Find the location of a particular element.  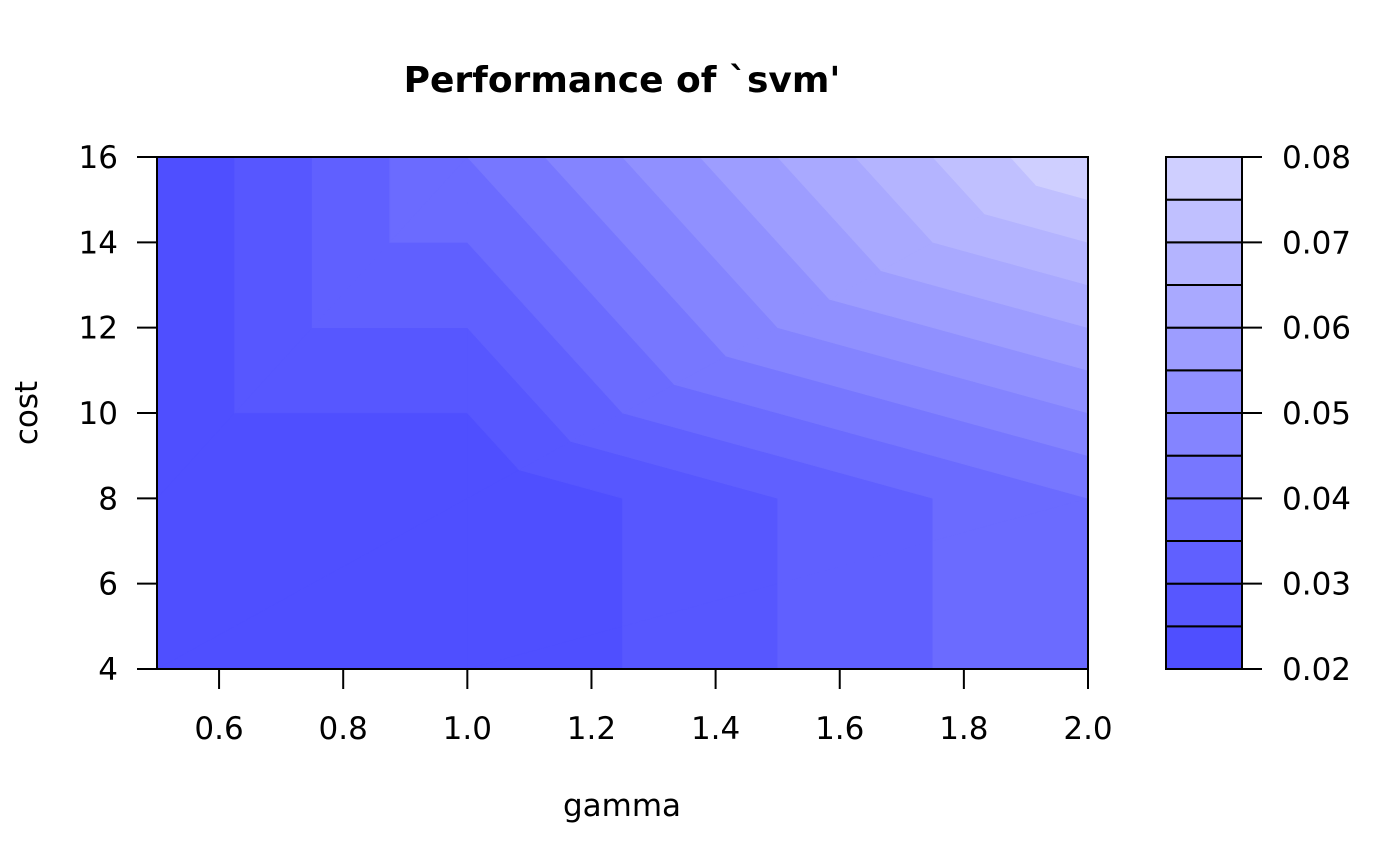

y-tick-label: 10 is located at coordinates (98, 414).